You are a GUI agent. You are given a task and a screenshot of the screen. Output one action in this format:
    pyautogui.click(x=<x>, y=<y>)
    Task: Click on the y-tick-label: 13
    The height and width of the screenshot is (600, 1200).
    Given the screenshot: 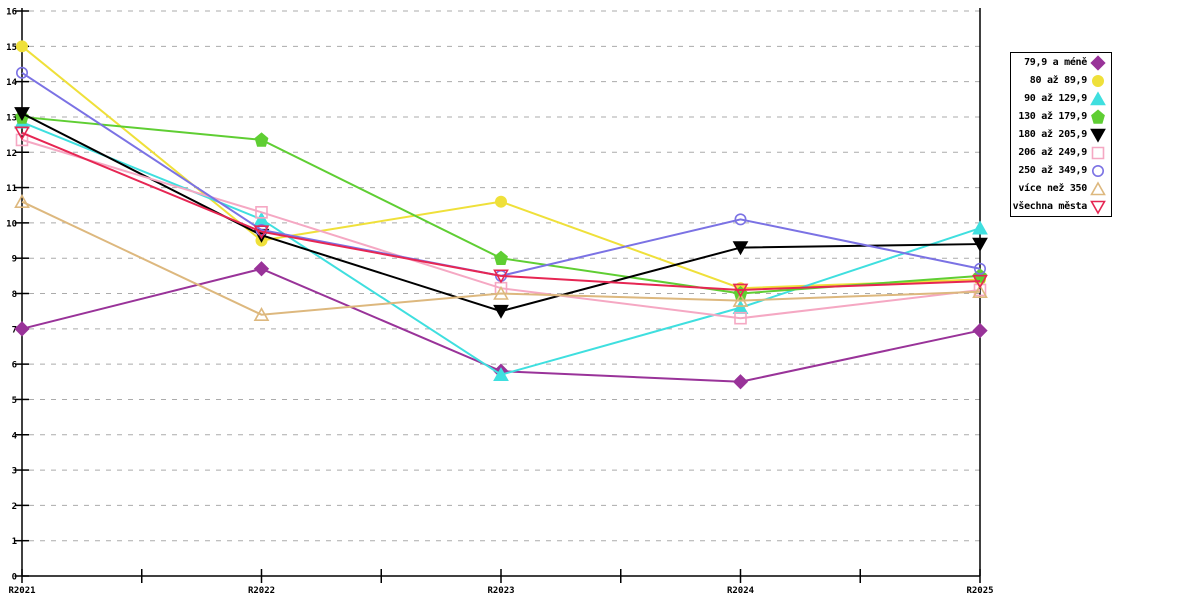 What is the action you would take?
    pyautogui.click(x=11, y=118)
    